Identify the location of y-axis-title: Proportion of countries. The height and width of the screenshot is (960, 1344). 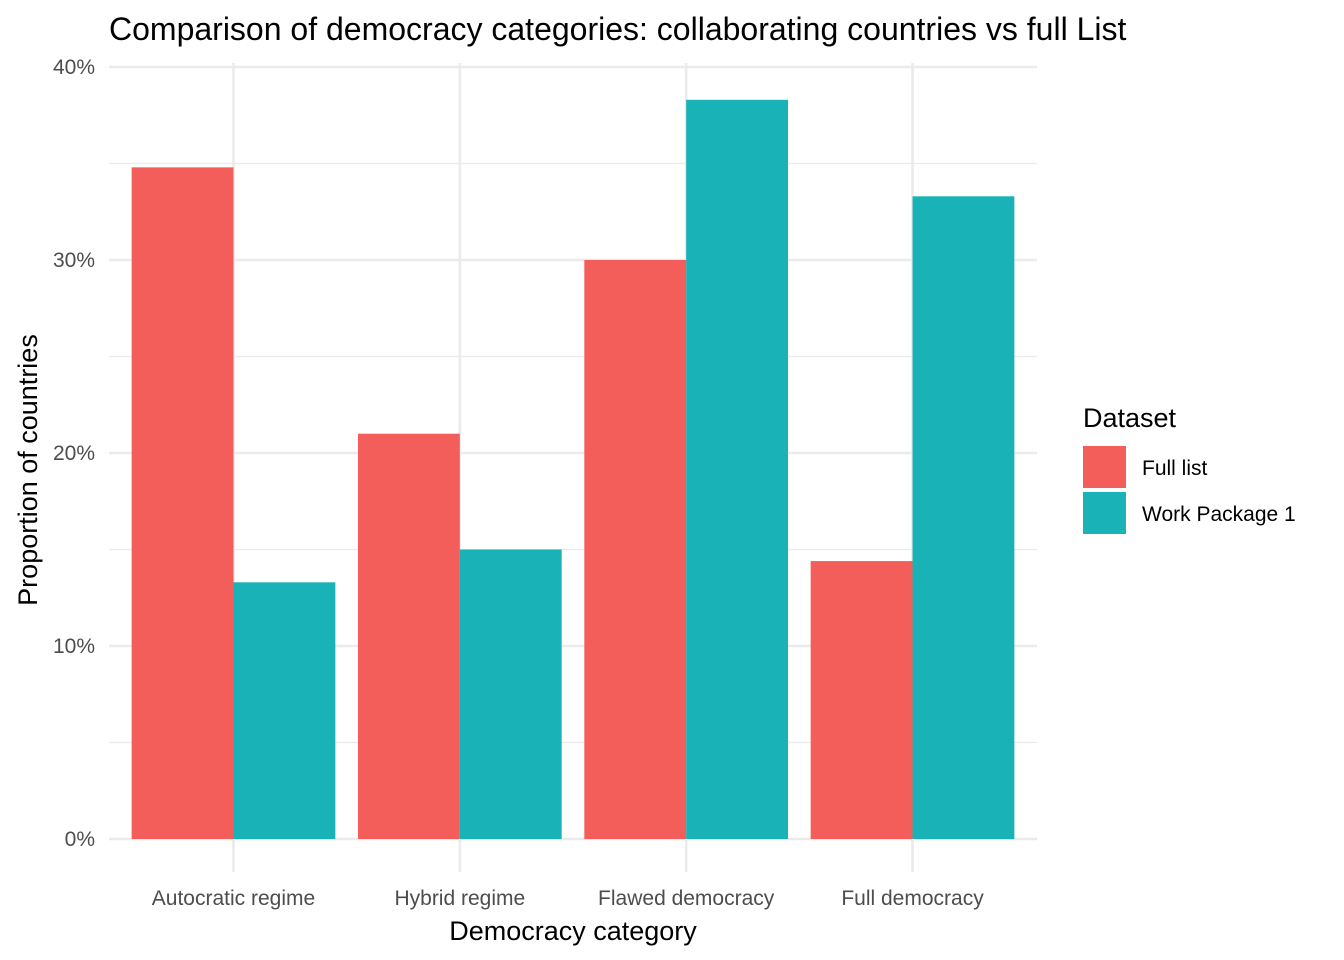
(28, 470).